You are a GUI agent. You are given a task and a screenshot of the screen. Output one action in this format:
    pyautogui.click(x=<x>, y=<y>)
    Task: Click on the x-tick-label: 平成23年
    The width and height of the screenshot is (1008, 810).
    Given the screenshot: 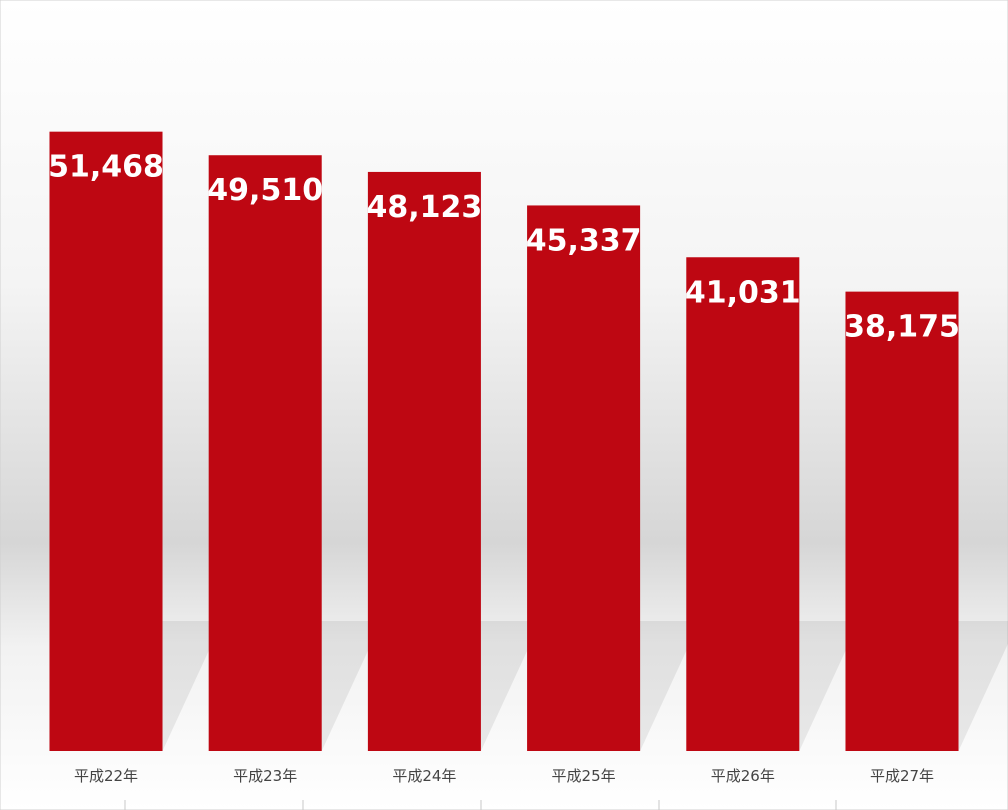 What is the action you would take?
    pyautogui.click(x=265, y=776)
    